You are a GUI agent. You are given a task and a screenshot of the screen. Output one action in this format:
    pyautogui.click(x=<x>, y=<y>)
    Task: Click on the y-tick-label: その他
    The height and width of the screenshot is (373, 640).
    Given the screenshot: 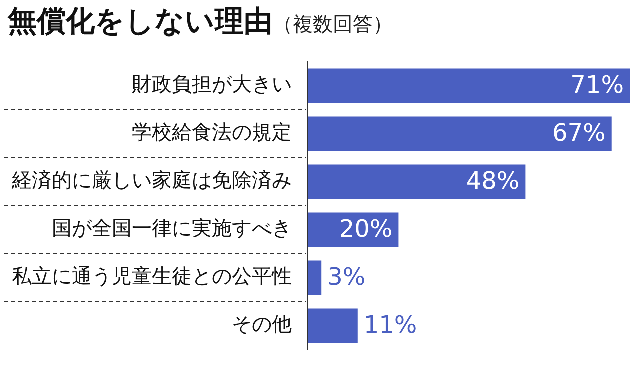 What is the action you would take?
    pyautogui.click(x=262, y=324)
    